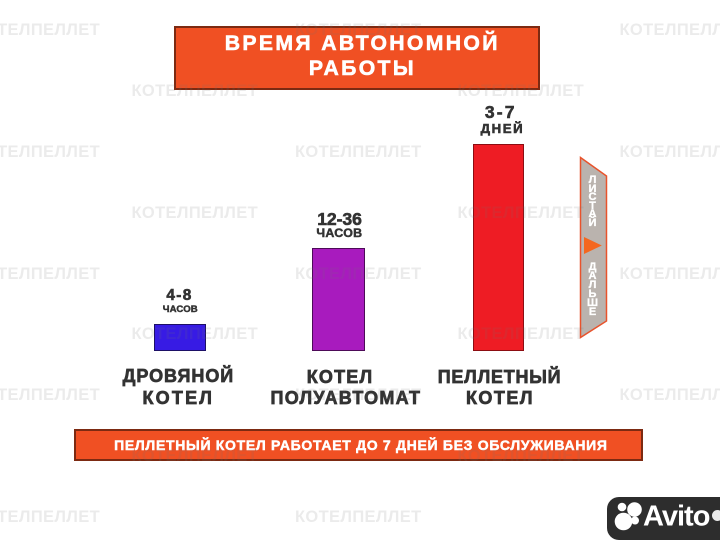 The image size is (720, 540). I want to click on svg-text: Avito, so click(676, 517).